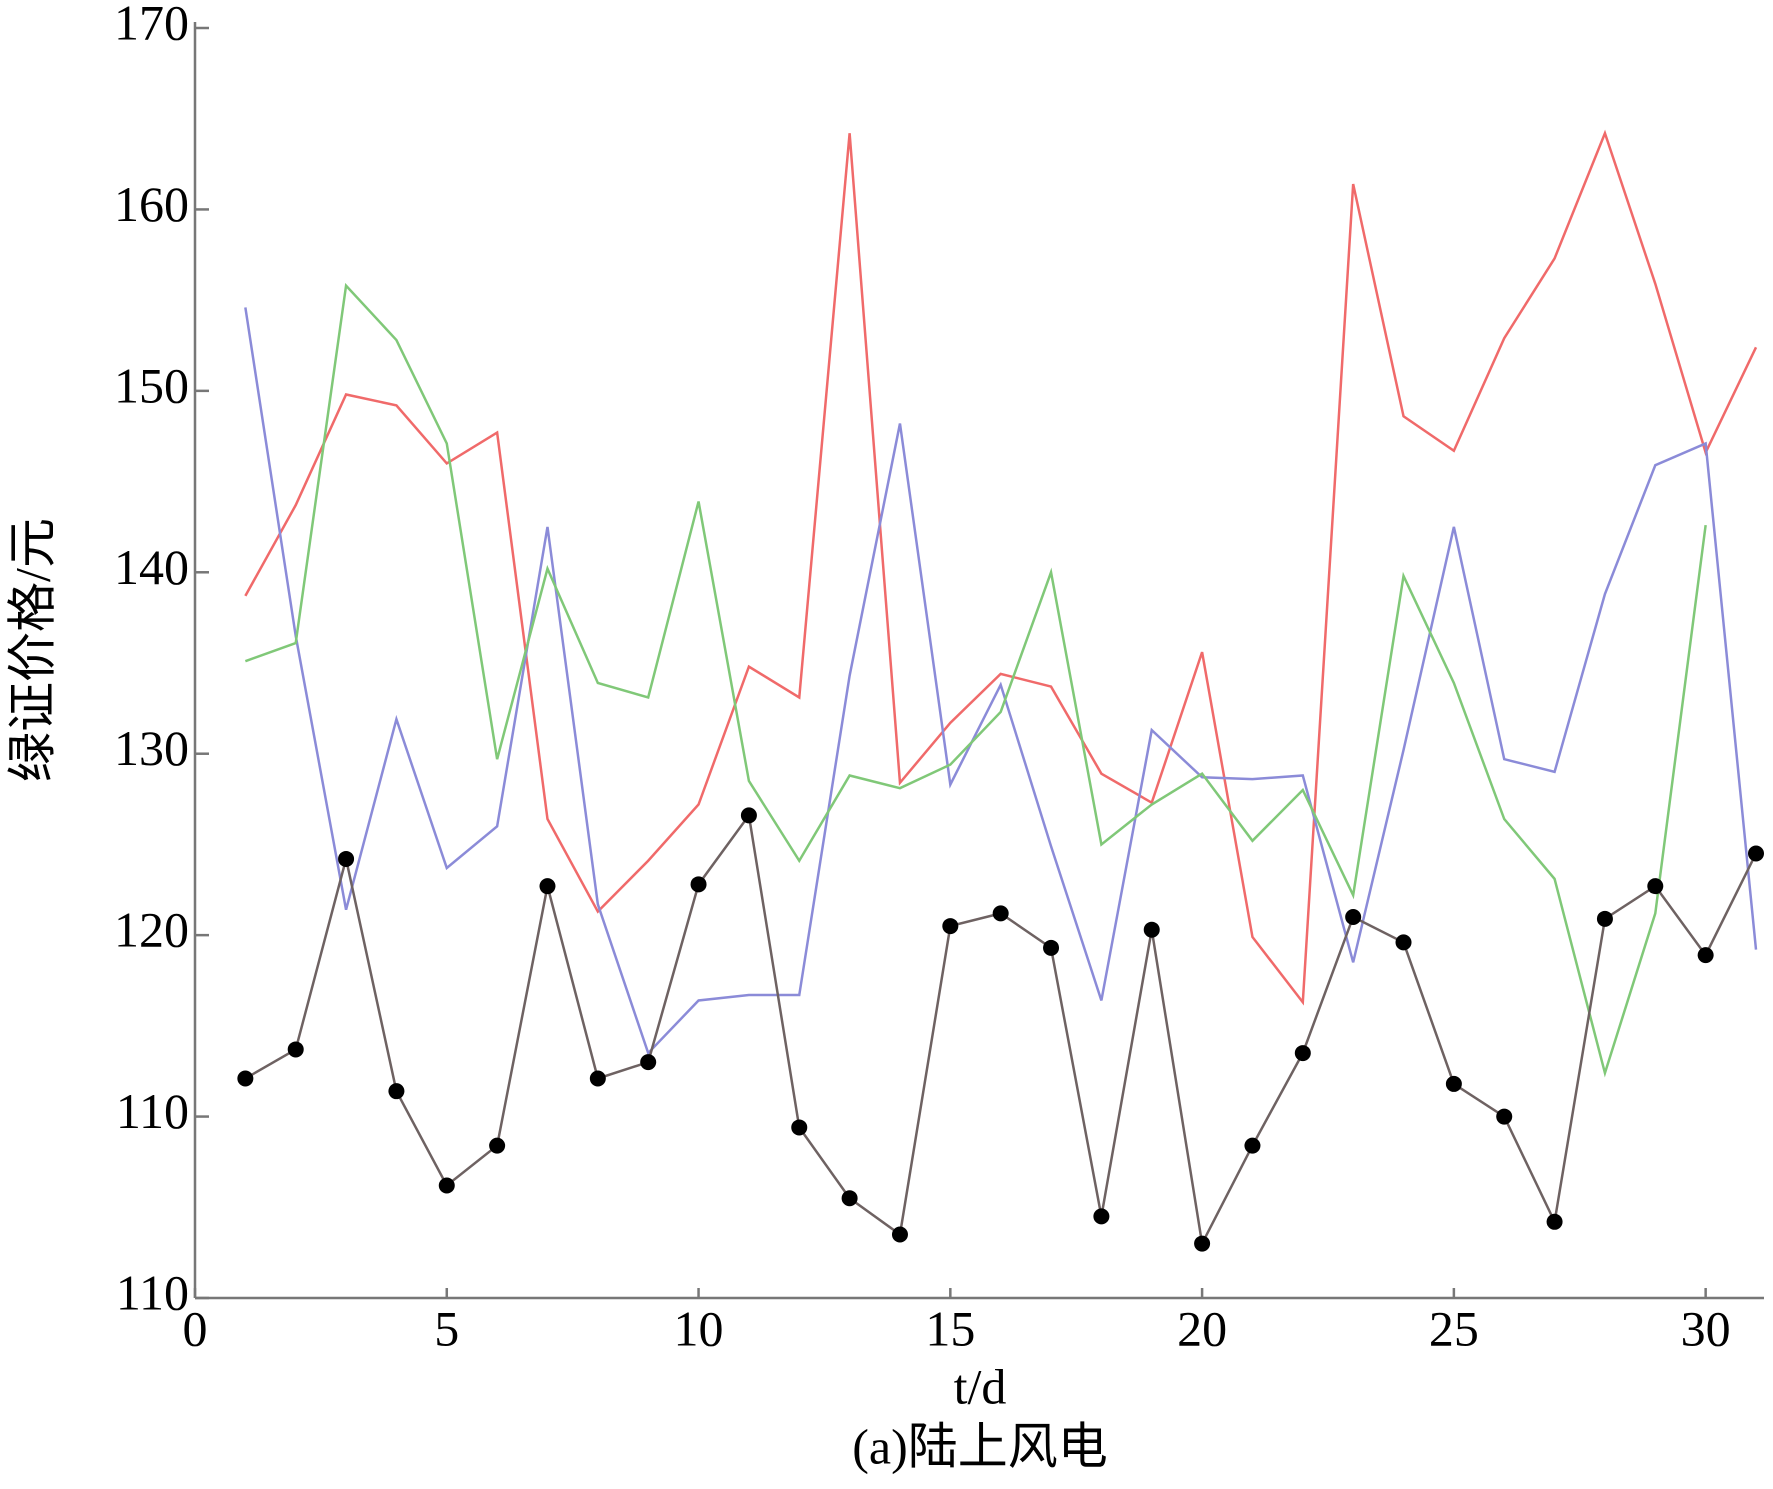  I want to click on x-axis-label: t/d, so click(980, 1386).